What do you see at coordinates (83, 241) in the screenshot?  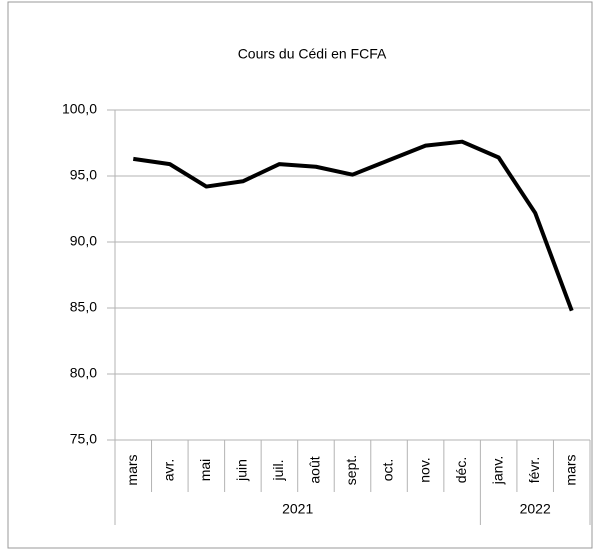 I see `y-tick-label: 90,0` at bounding box center [83, 241].